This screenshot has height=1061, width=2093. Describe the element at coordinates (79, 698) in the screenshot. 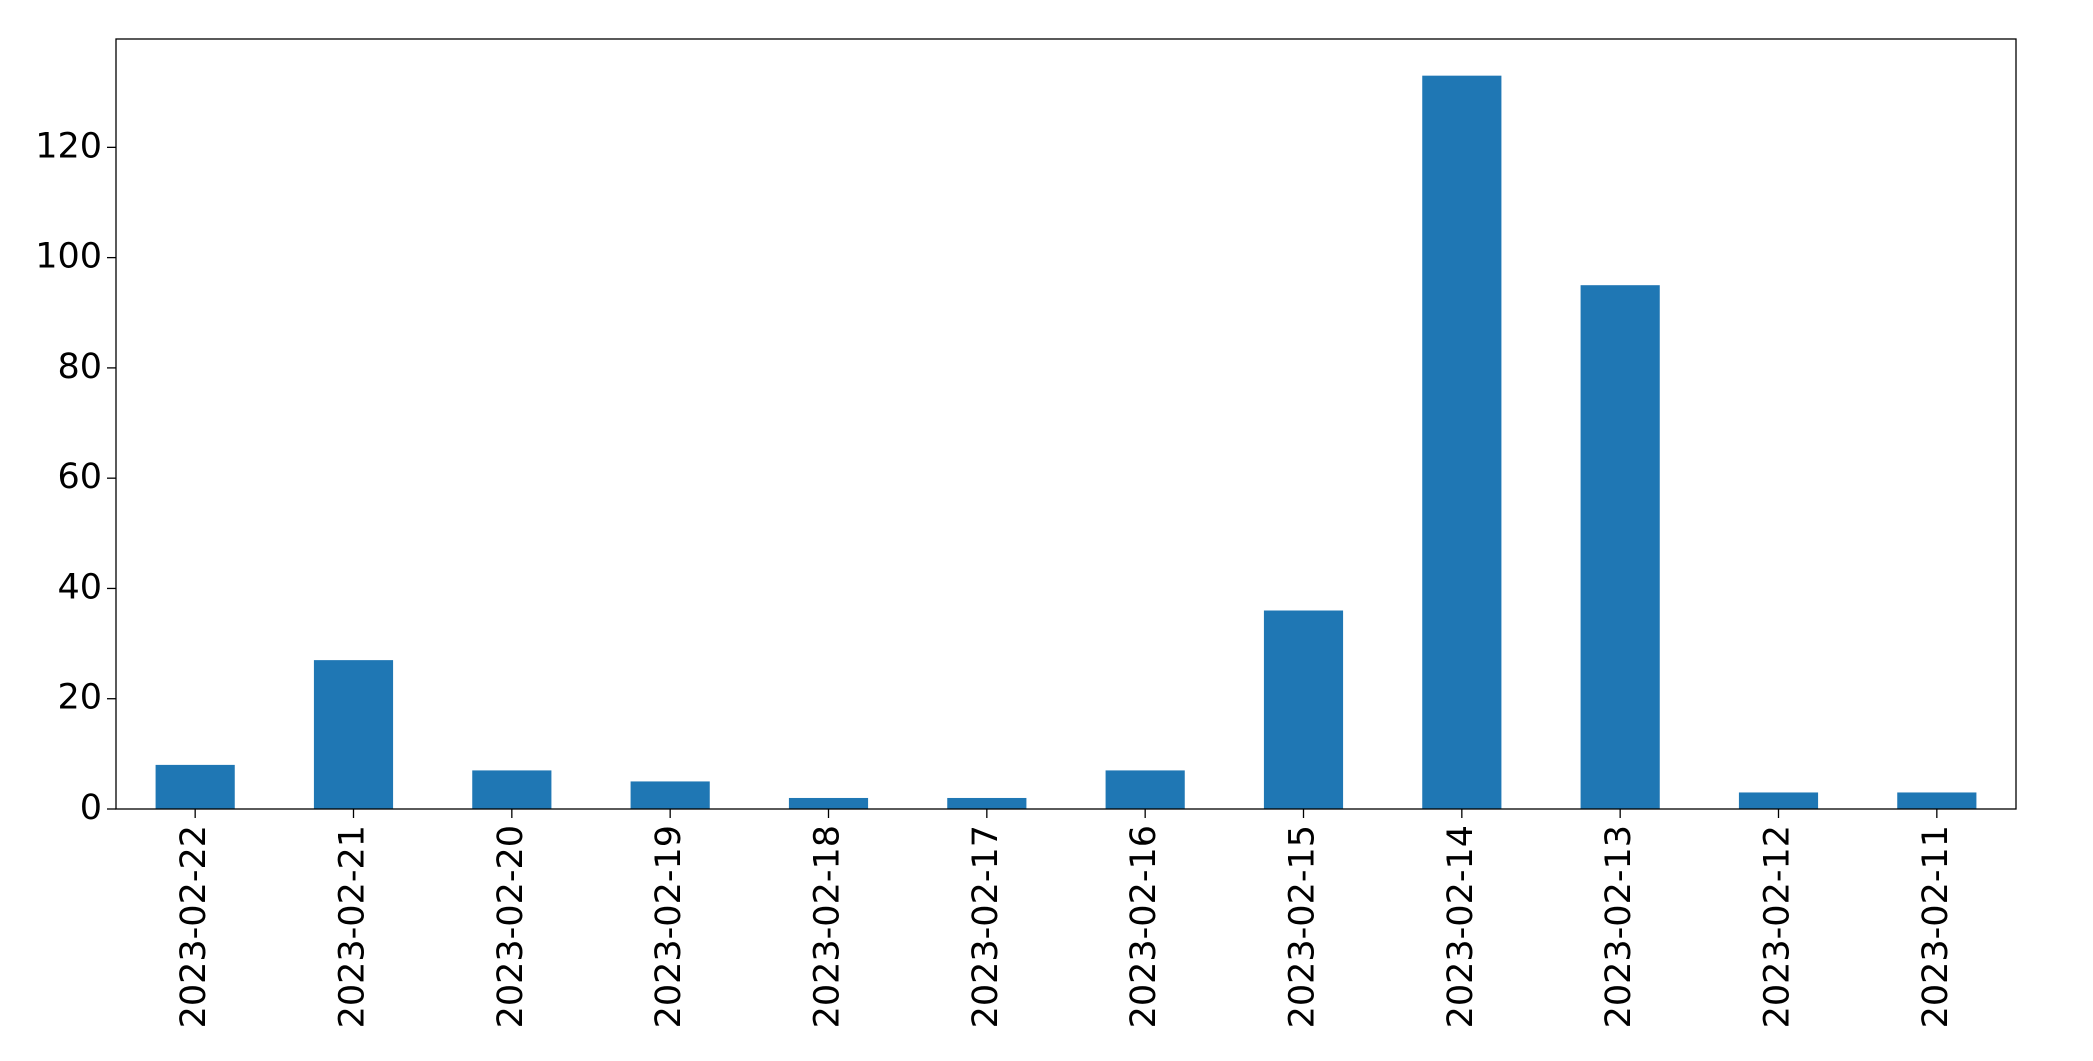

I see `y-tick-label: 20` at that location.